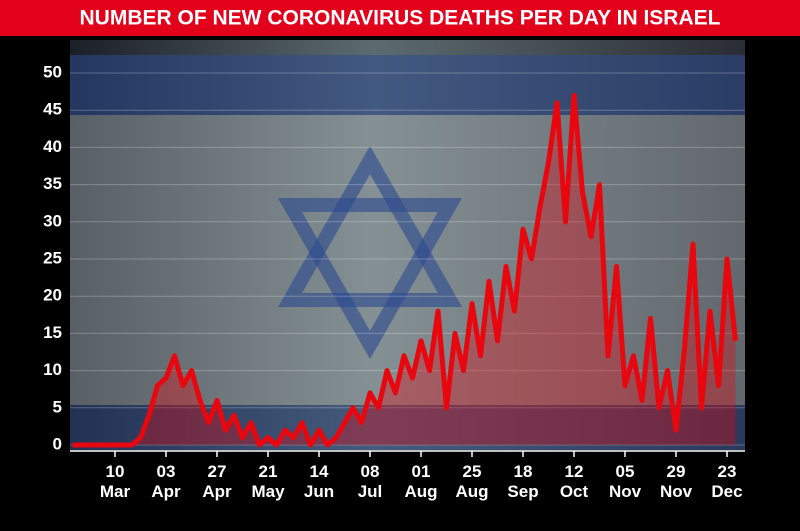  I want to click on x-tick-label: 25 Aug, so click(472, 481).